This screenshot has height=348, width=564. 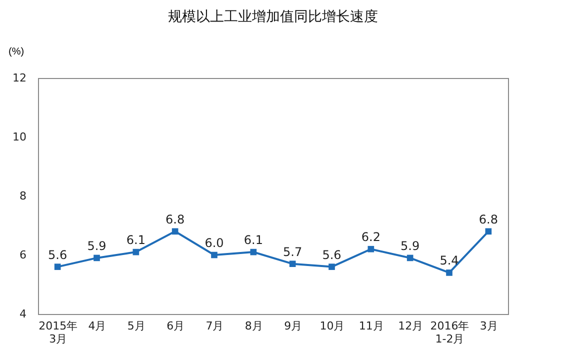 I want to click on x-tick-label: 5月, so click(x=136, y=326).